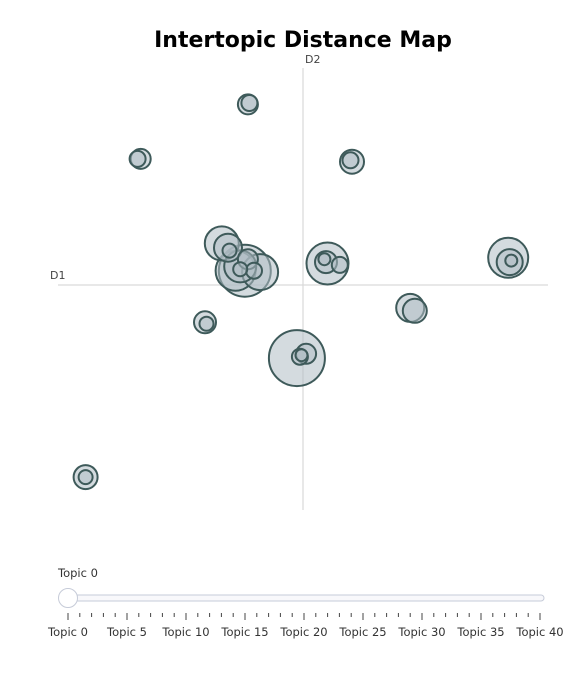  What do you see at coordinates (539, 632) in the screenshot?
I see `slider-tick-label: Topic 40` at bounding box center [539, 632].